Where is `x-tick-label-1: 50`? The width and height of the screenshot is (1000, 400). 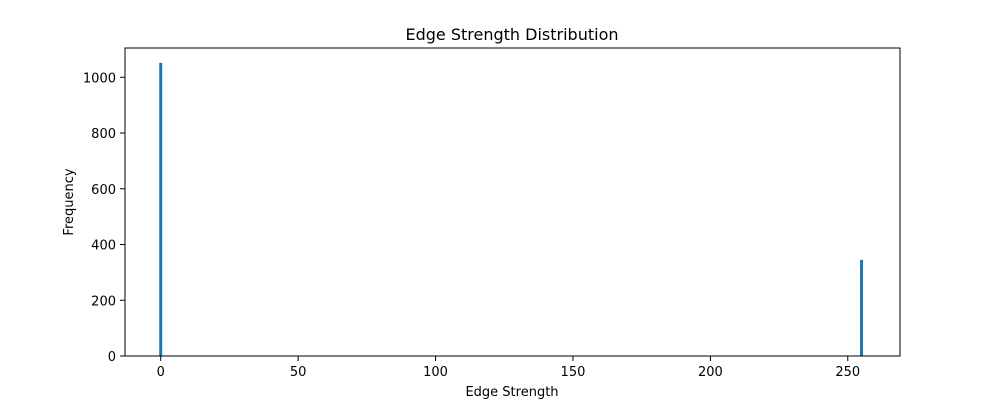
x-tick-label-1: 50 is located at coordinates (298, 372).